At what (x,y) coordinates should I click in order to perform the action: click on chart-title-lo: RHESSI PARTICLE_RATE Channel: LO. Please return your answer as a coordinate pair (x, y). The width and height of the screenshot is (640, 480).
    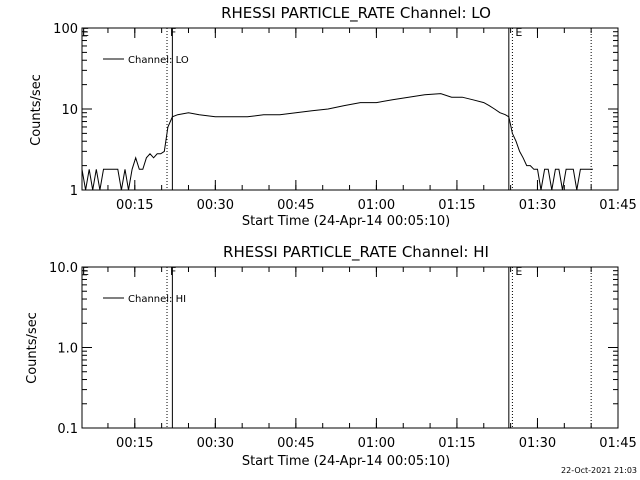
    Looking at the image, I should click on (356, 13).